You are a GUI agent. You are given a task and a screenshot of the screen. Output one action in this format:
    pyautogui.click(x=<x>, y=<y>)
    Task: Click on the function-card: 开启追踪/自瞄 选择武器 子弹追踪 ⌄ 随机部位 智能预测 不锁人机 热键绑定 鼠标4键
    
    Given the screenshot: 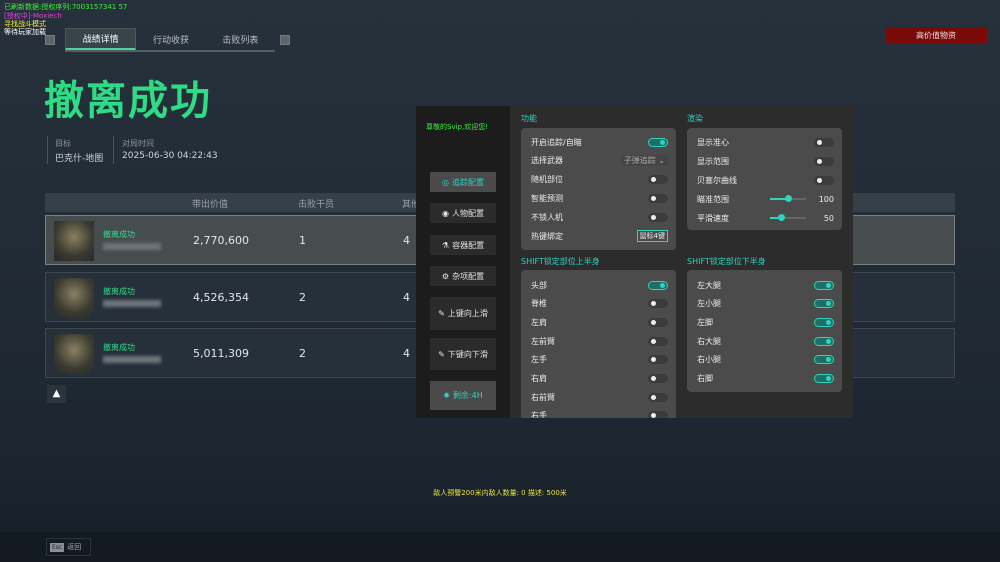 What is the action you would take?
    pyautogui.click(x=598, y=189)
    